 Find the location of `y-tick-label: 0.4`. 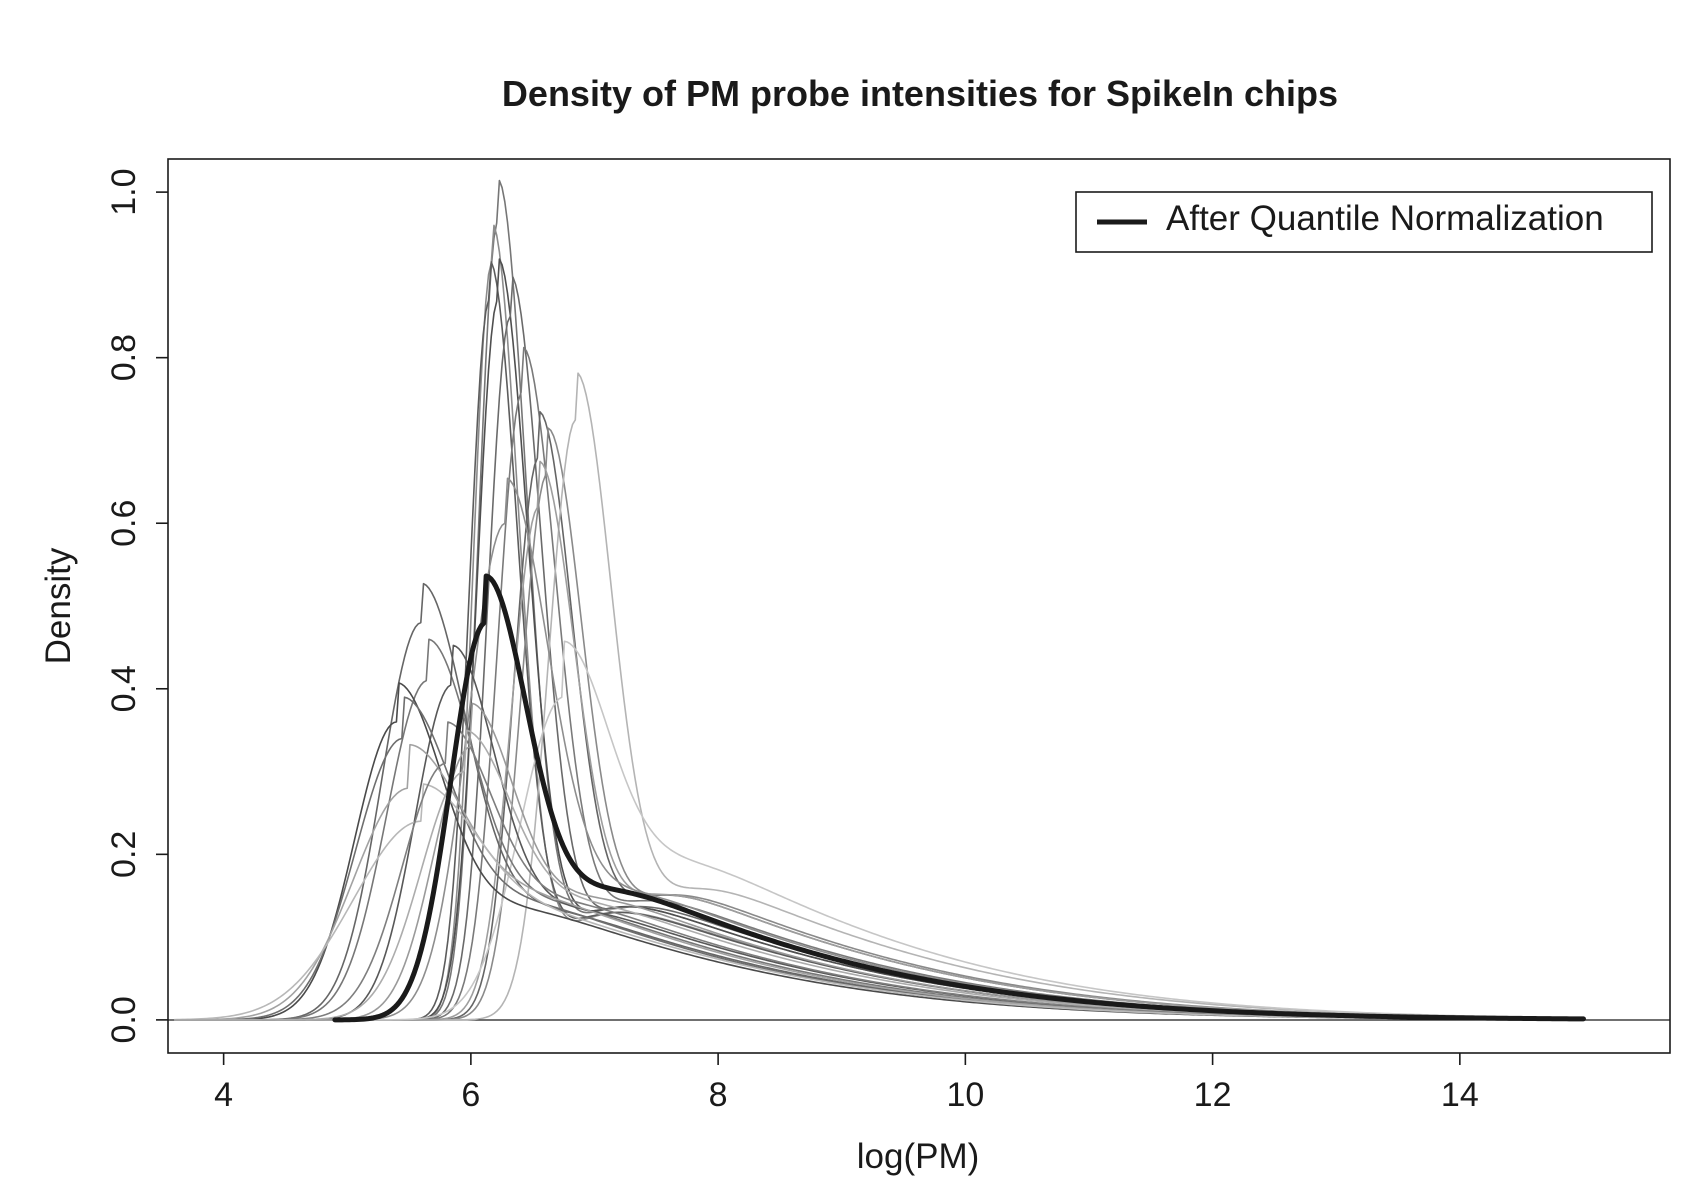

y-tick-label: 0.4 is located at coordinates (124, 688).